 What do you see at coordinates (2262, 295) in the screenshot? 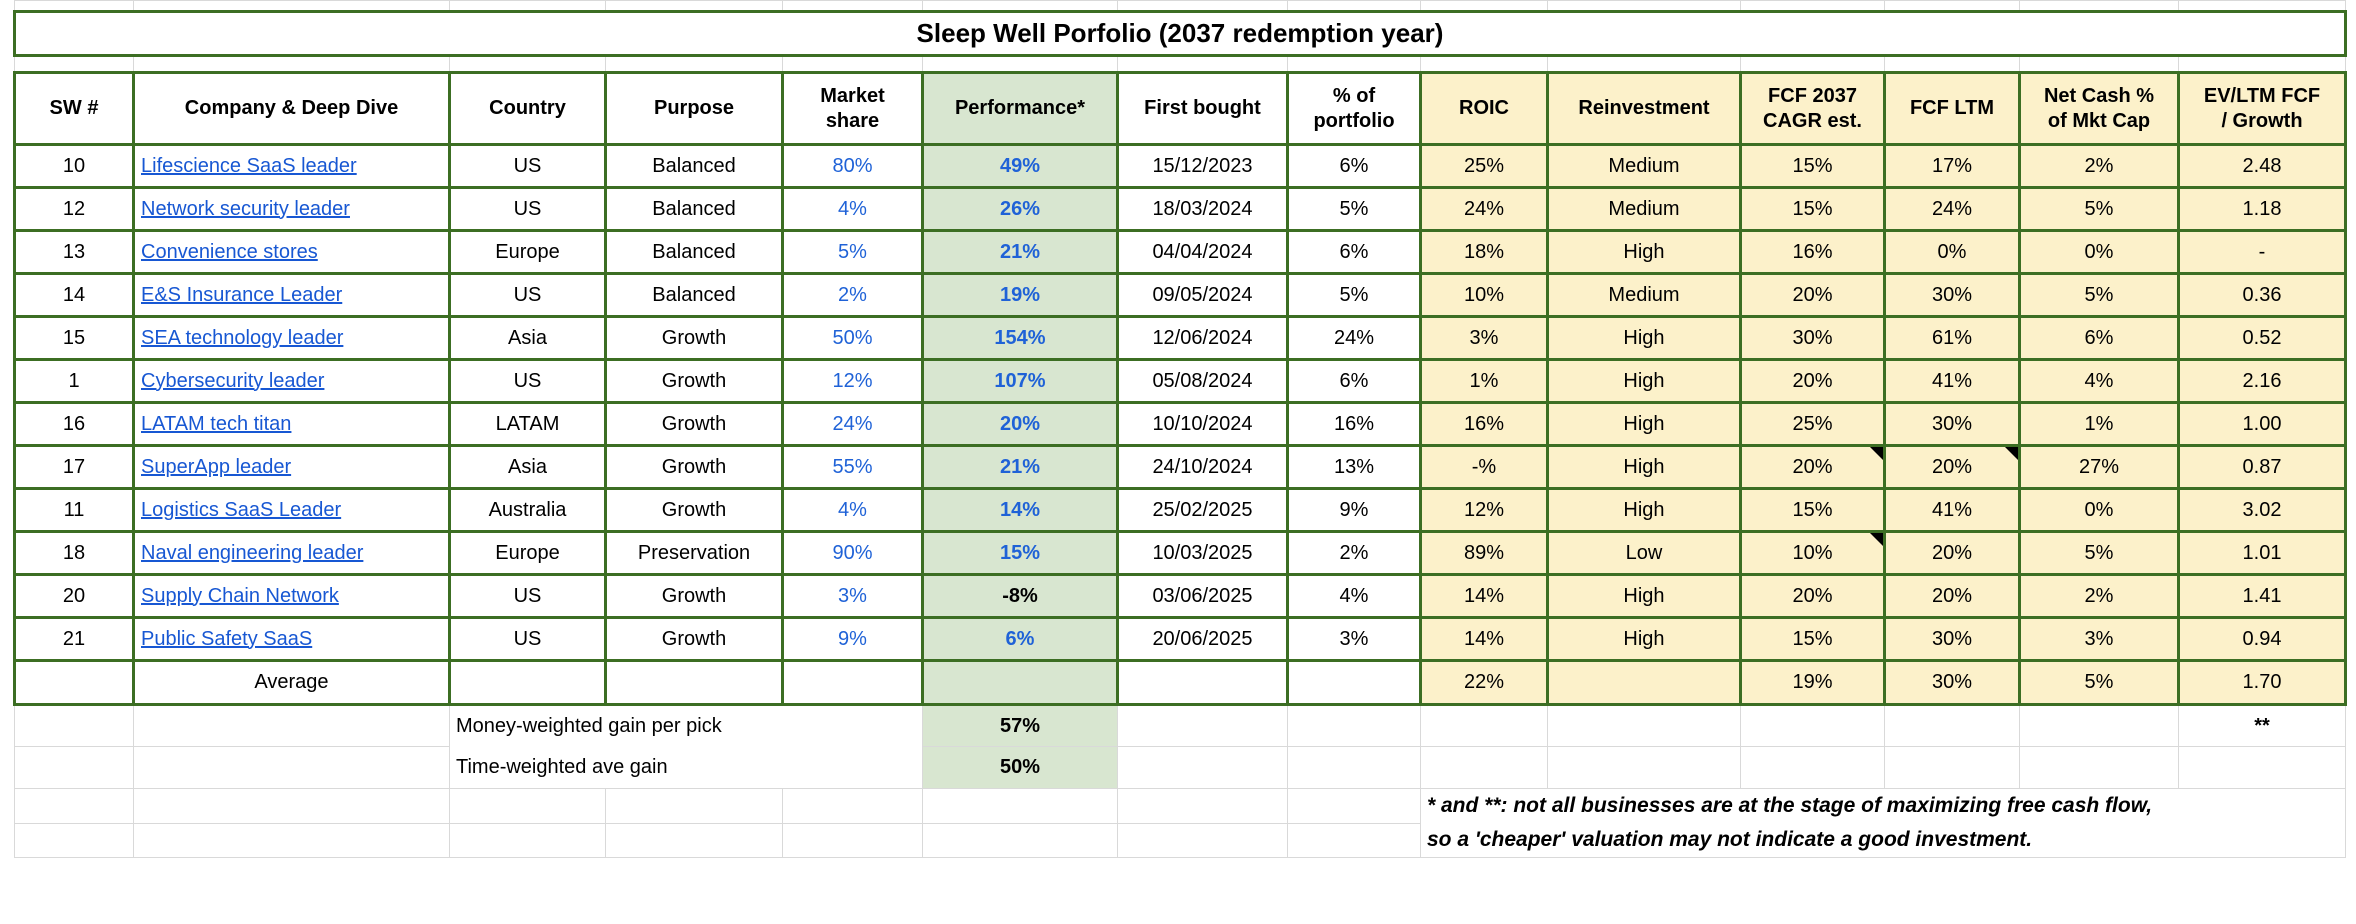
I see `cell-ev-ltm-fcf: 0.36` at bounding box center [2262, 295].